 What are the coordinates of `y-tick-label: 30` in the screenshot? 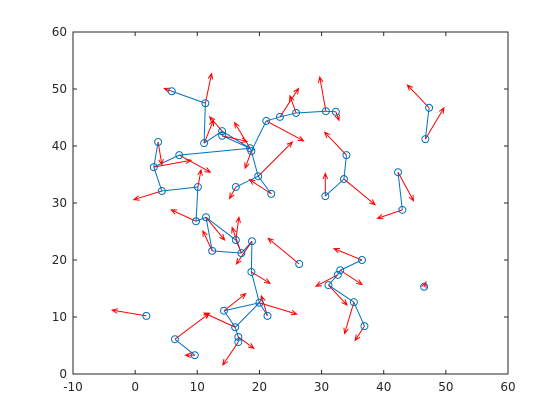 It's located at (59, 203).